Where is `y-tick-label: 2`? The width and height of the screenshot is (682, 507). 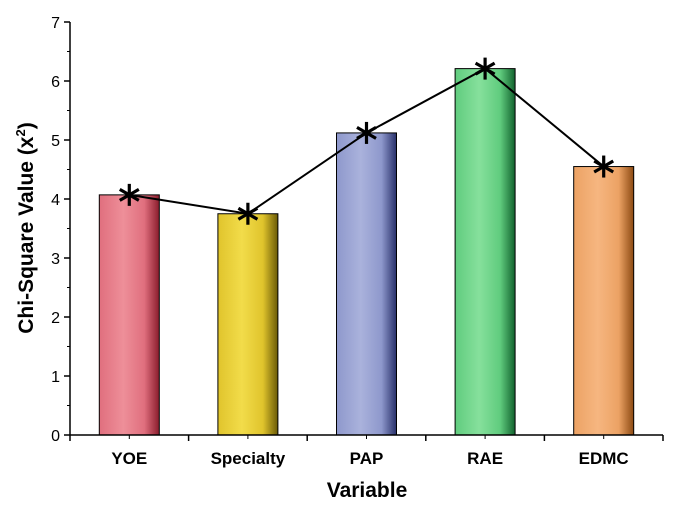
y-tick-label: 2 is located at coordinates (55, 318).